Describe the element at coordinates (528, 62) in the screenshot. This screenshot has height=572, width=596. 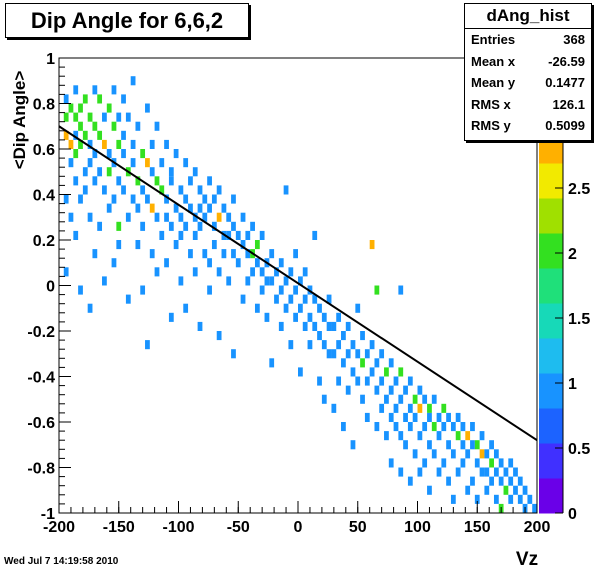
I see `stats-row-mean-x: Mean x -26.59` at that location.